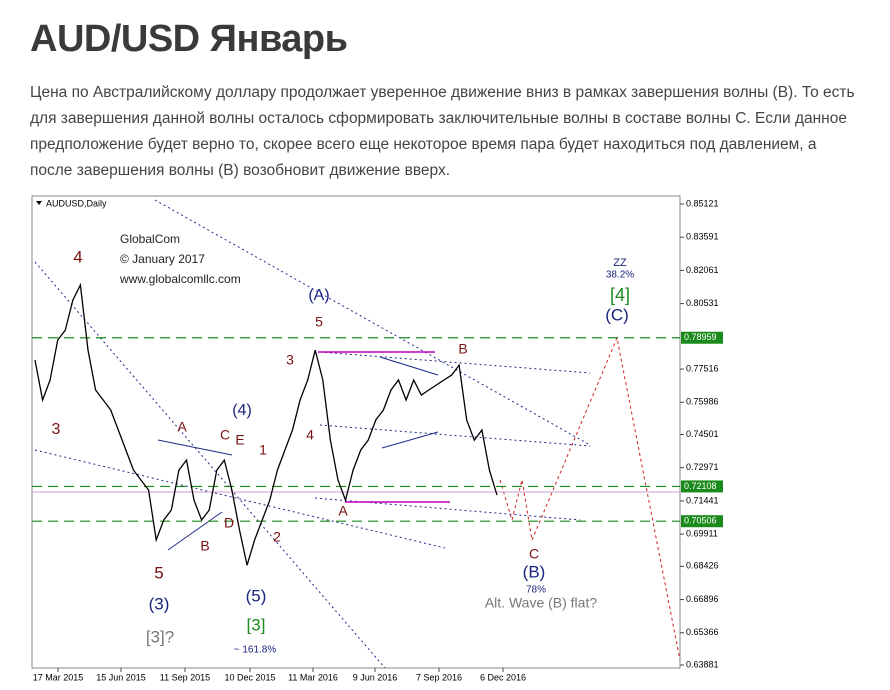 This screenshot has height=690, width=890. What do you see at coordinates (439, 677) in the screenshot?
I see `x-tick-label: 7 Sep 2016` at bounding box center [439, 677].